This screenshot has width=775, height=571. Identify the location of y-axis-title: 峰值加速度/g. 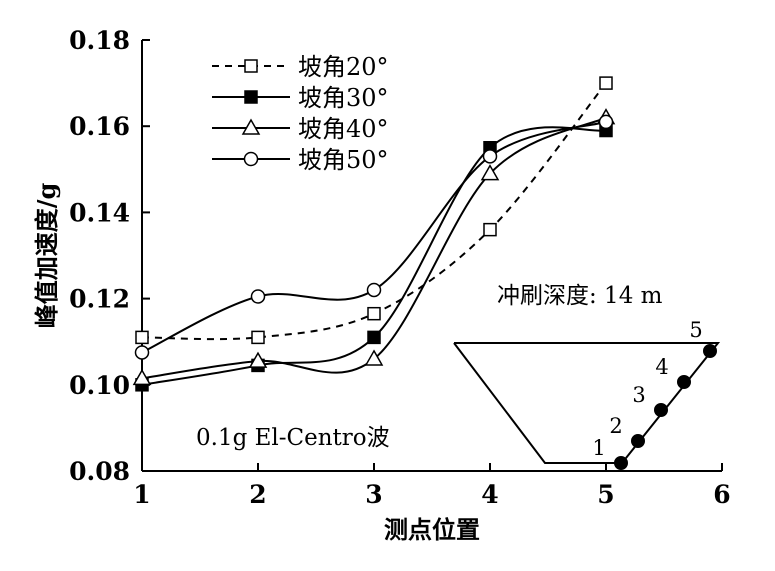
(46, 256).